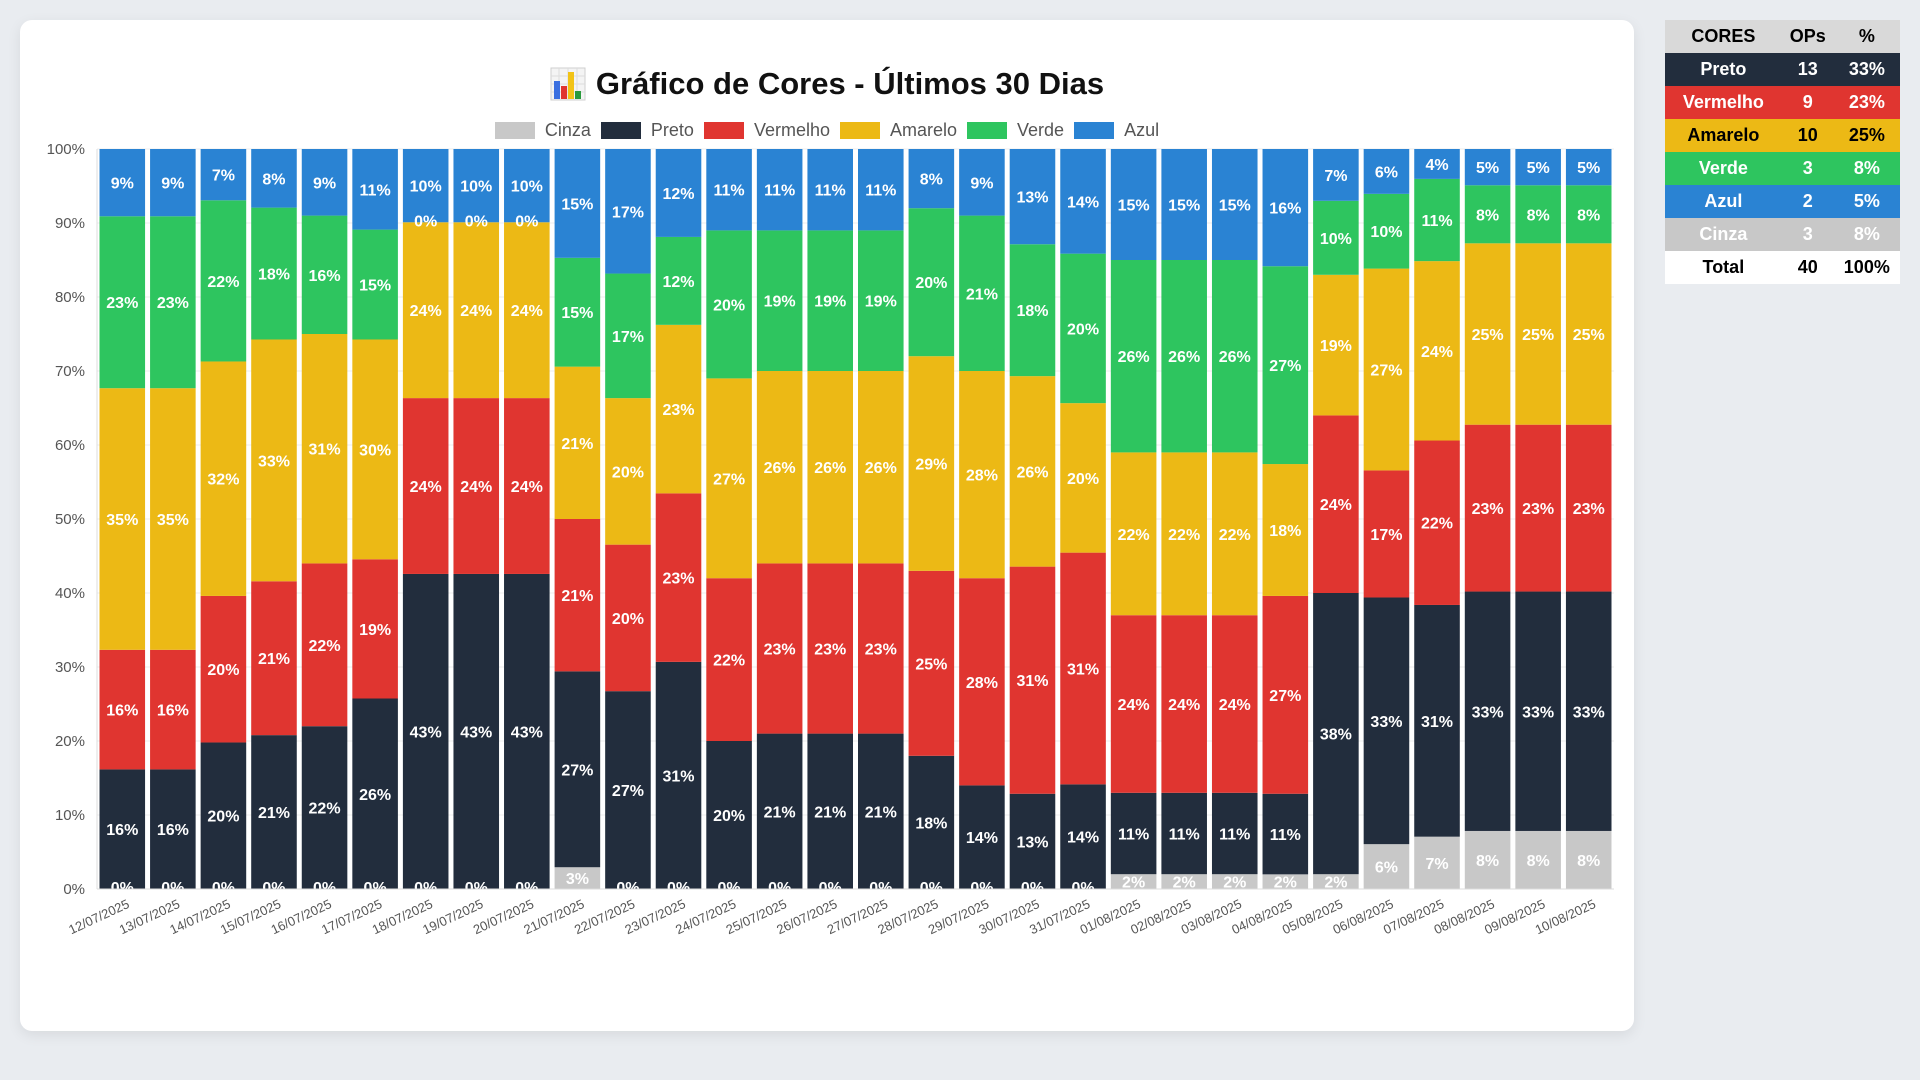  Describe the element at coordinates (1133, 881) in the screenshot. I see `bar-segment-cinza` at that location.